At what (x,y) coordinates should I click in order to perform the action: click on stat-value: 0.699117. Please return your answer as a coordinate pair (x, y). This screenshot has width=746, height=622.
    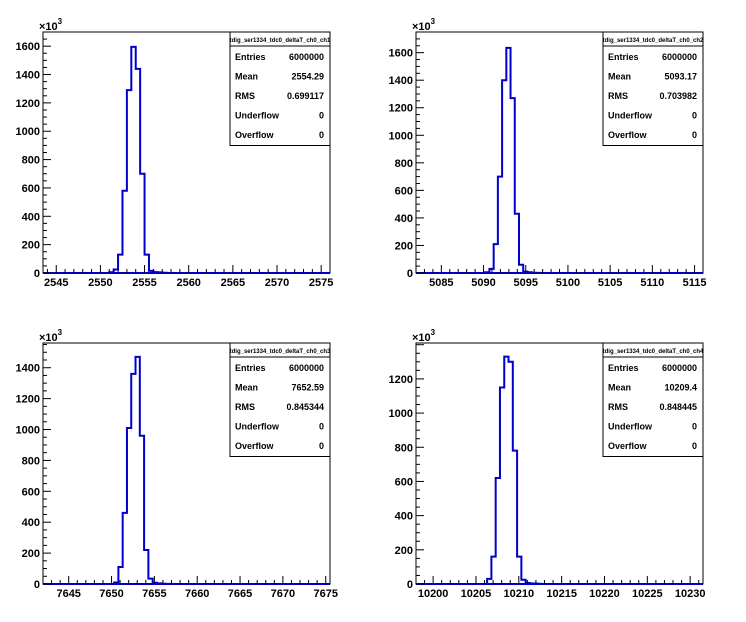
    Looking at the image, I should click on (305, 96).